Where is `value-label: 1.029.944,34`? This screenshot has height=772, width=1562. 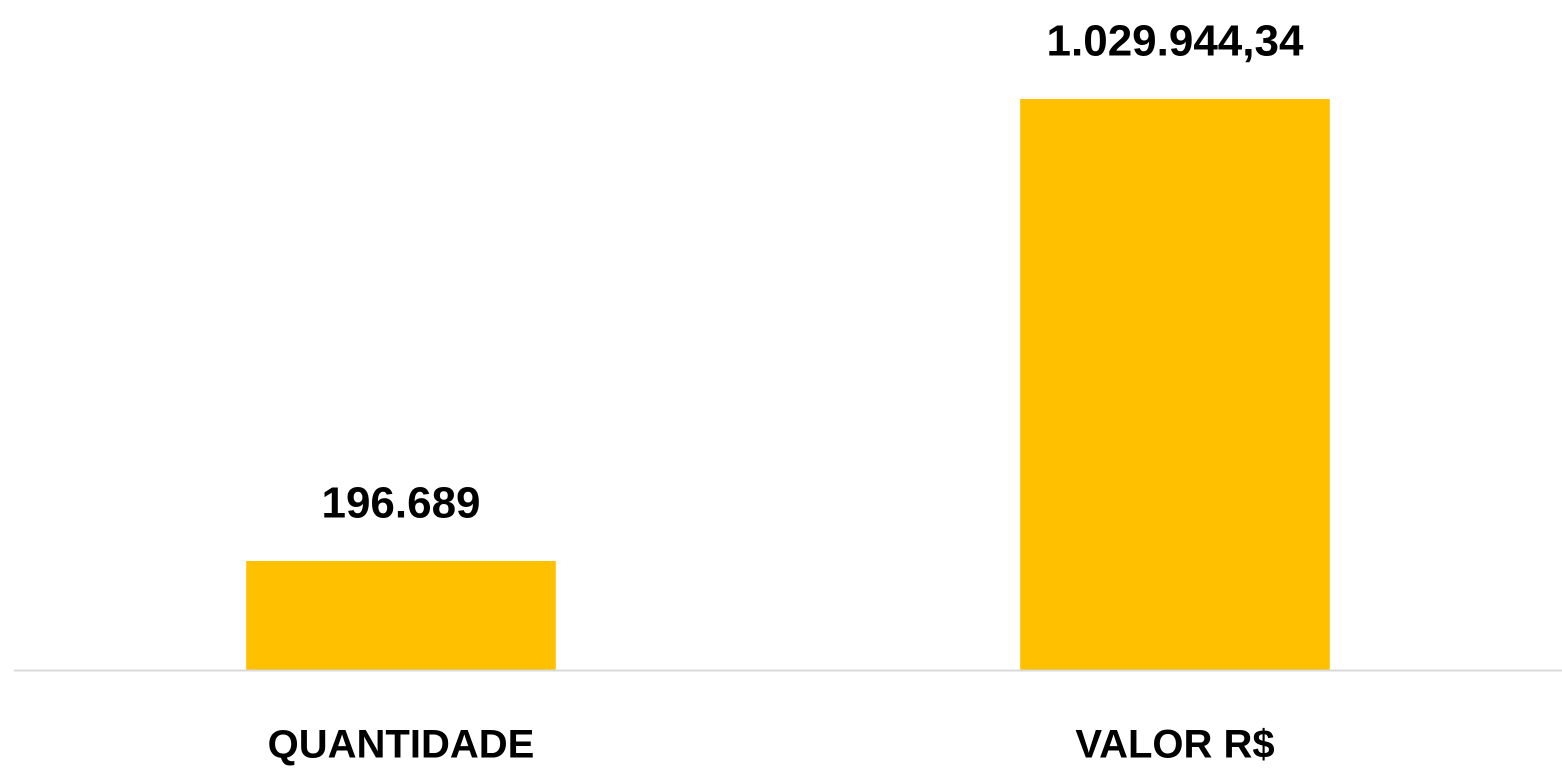 value-label: 1.029.944,34 is located at coordinates (1175, 41).